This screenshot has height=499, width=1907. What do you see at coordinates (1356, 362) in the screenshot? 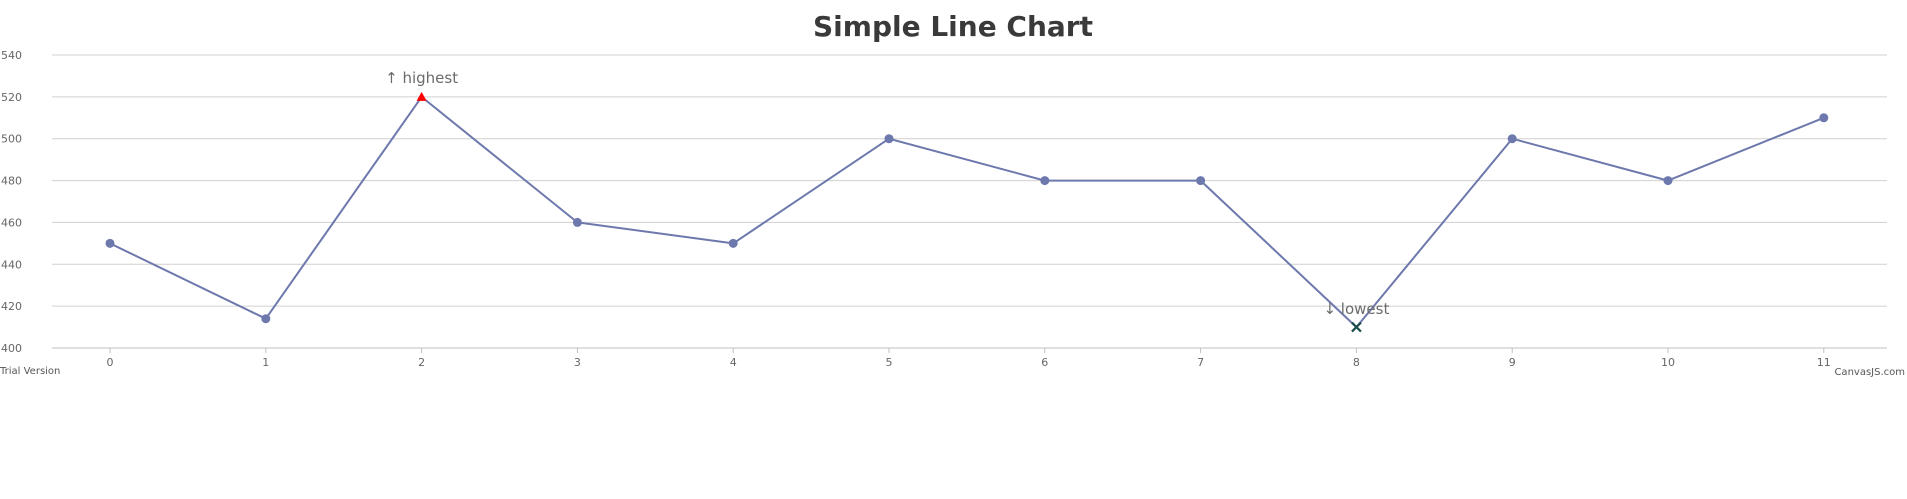
I see `x-tick-label: 8` at bounding box center [1356, 362].